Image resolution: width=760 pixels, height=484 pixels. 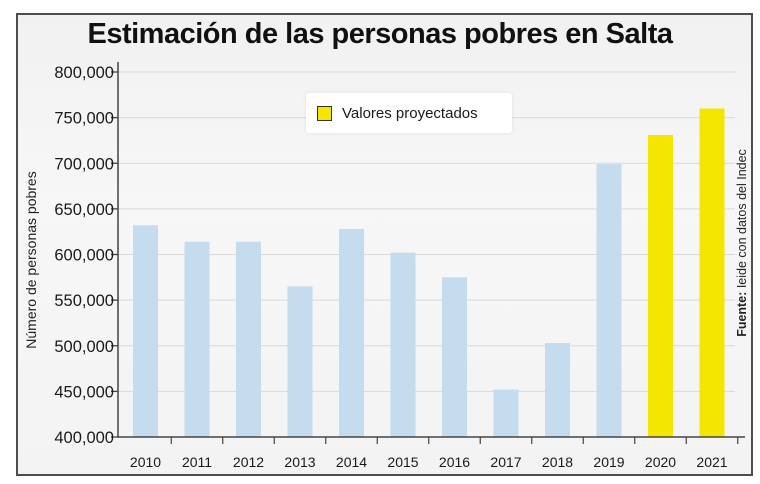 What do you see at coordinates (711, 462) in the screenshot?
I see `x-tick-label: 2021` at bounding box center [711, 462].